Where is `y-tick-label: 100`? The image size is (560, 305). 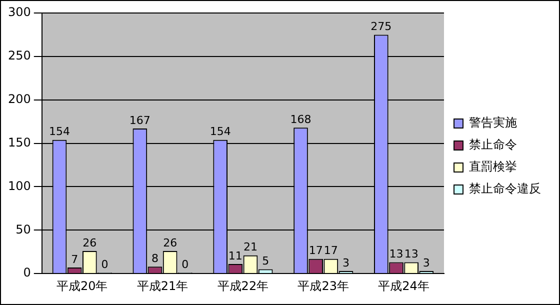
y-tick-label: 100 is located at coordinates (19, 185).